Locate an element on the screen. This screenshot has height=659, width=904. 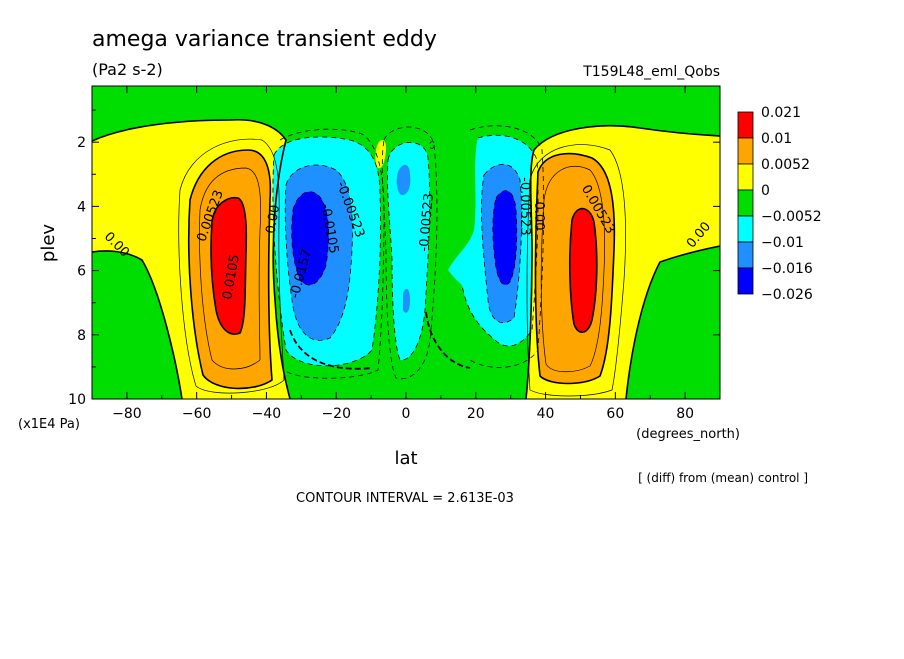
equatorial-positive-blob is located at coordinates (380, 154).